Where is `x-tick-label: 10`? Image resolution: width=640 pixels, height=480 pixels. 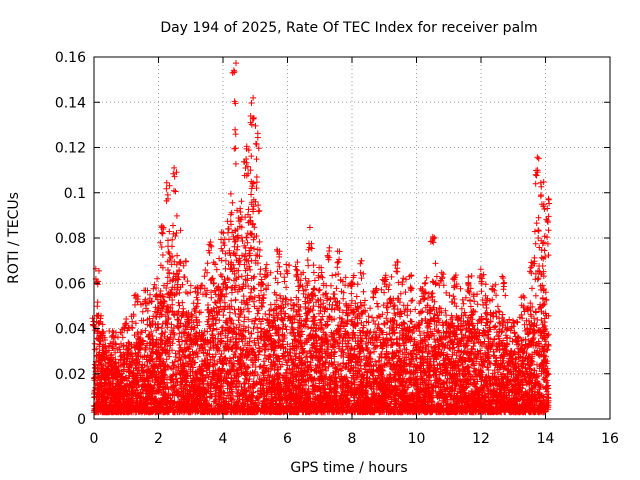
x-tick-label: 10 is located at coordinates (417, 439).